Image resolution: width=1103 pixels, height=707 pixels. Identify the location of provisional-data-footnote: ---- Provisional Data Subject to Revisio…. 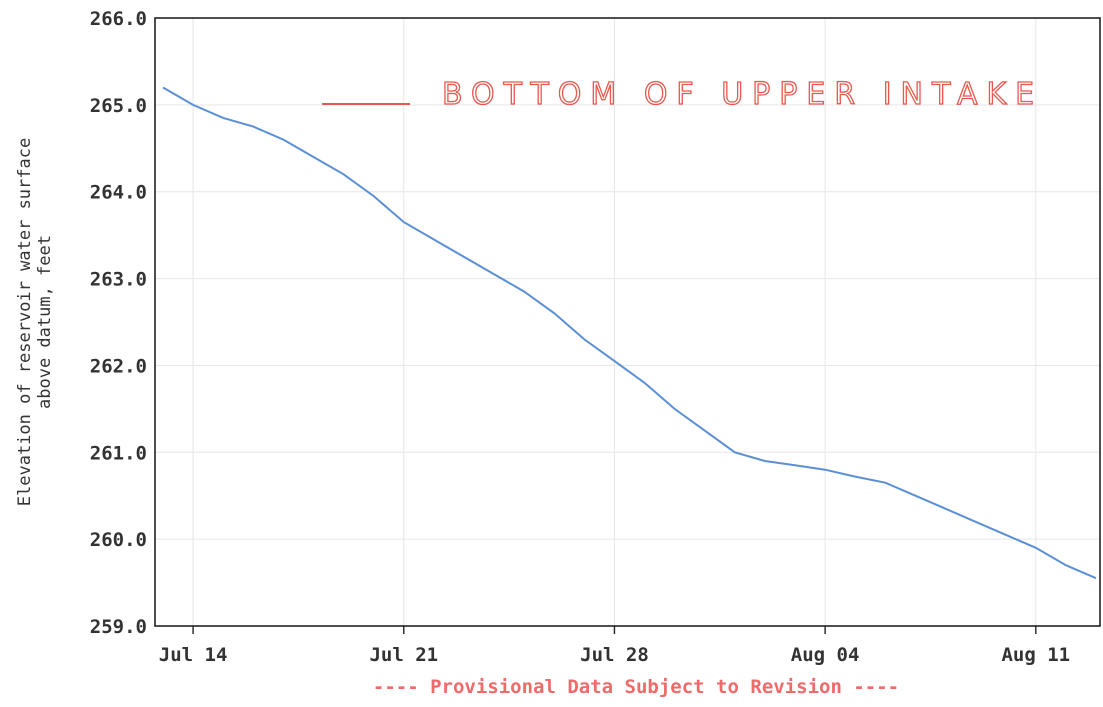
(636, 687).